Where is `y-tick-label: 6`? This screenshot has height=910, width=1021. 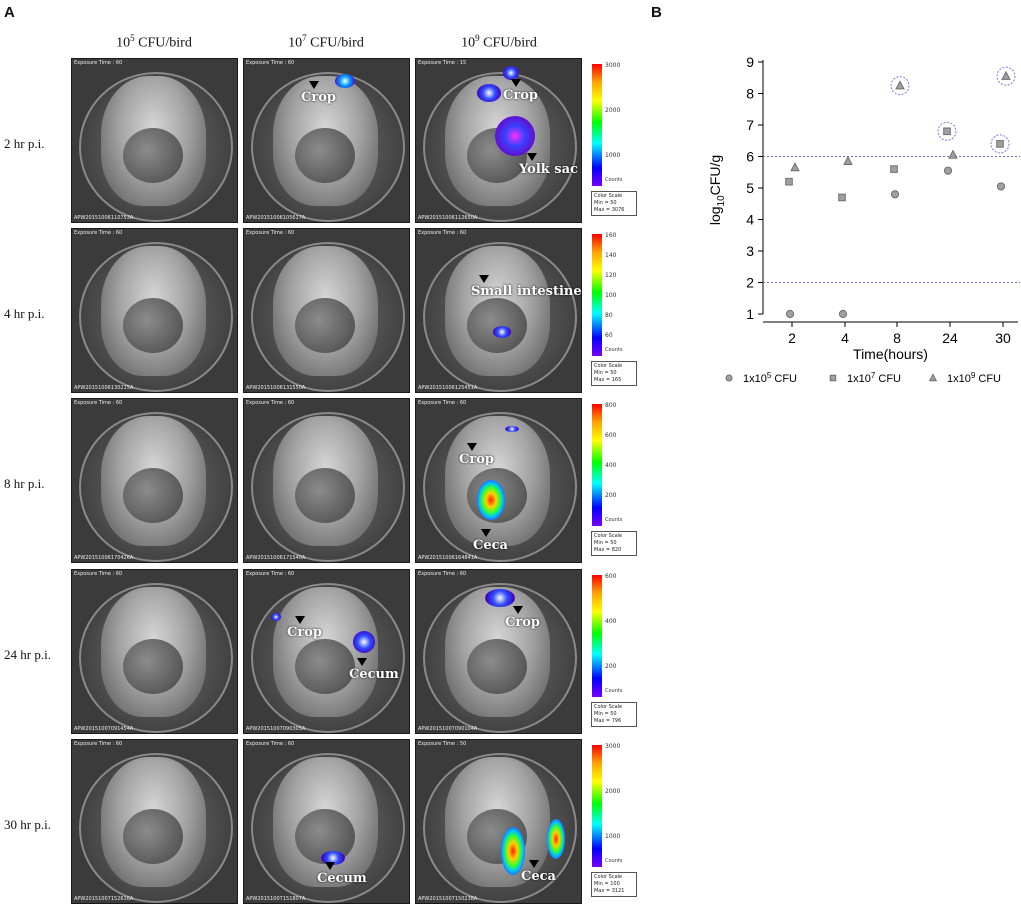
y-tick-label: 6 is located at coordinates (750, 157).